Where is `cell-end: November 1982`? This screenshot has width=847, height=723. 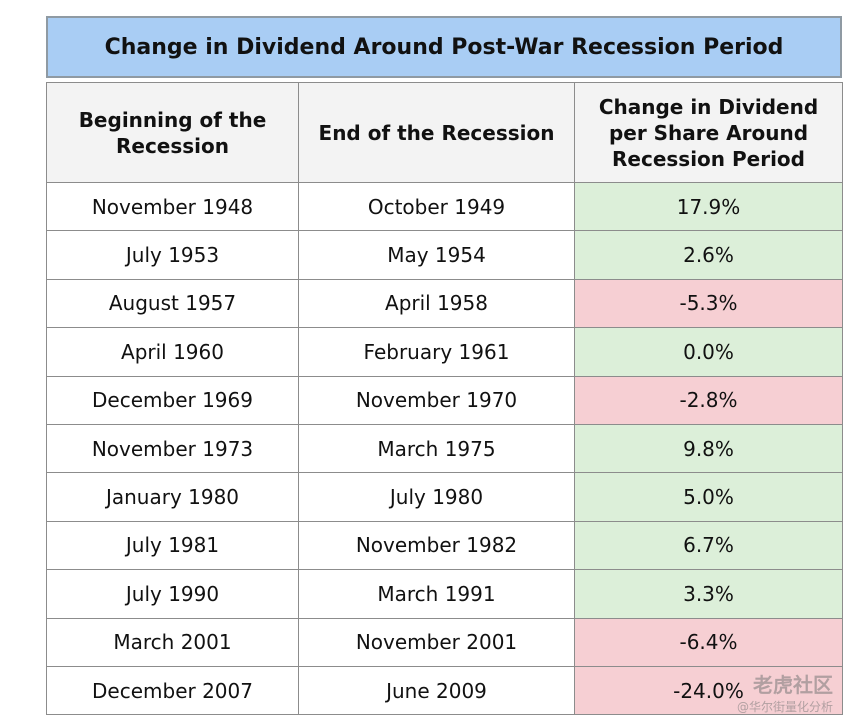 cell-end: November 1982 is located at coordinates (436, 545).